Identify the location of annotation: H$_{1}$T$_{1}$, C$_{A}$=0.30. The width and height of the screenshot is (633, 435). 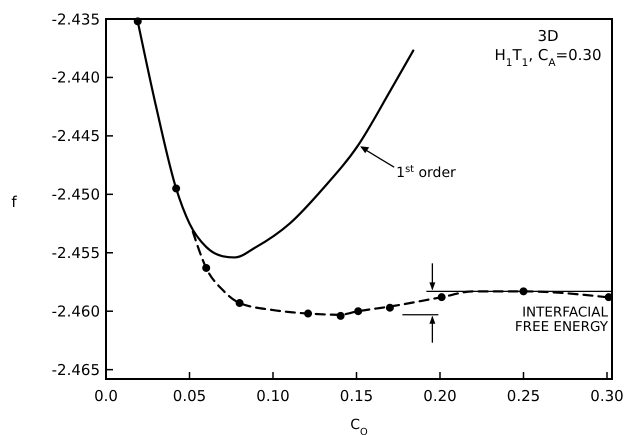
(548, 57).